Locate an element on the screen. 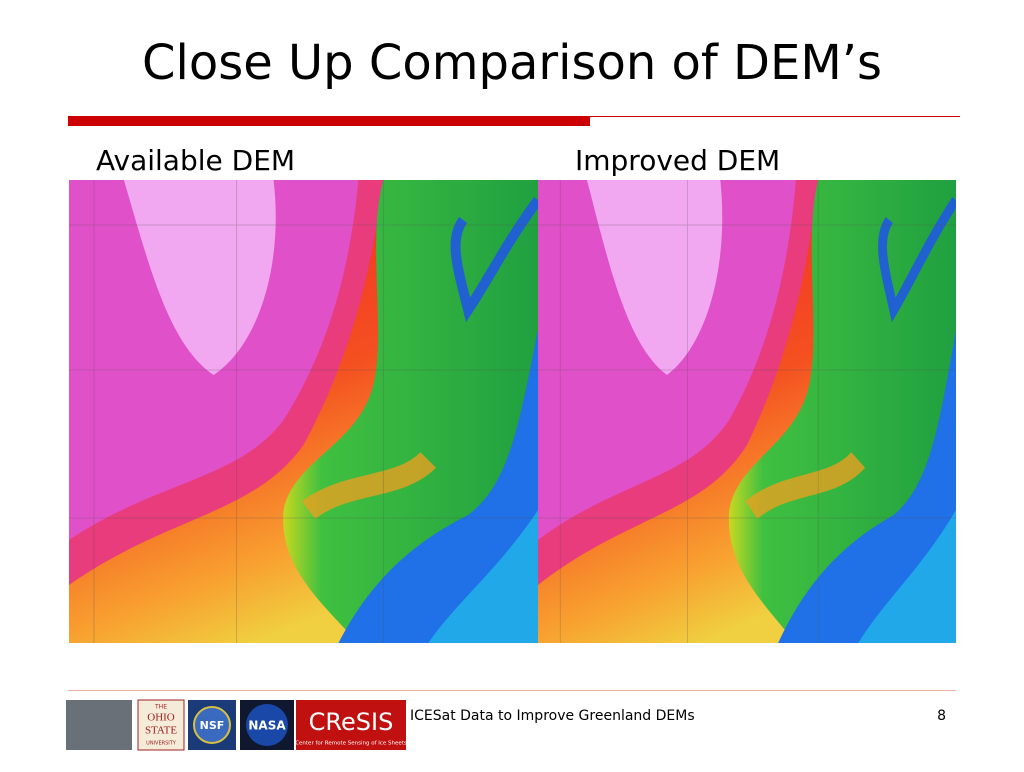 Image resolution: width=1024 pixels, height=772 pixels. logo-nsf-globe is located at coordinates (212, 725).